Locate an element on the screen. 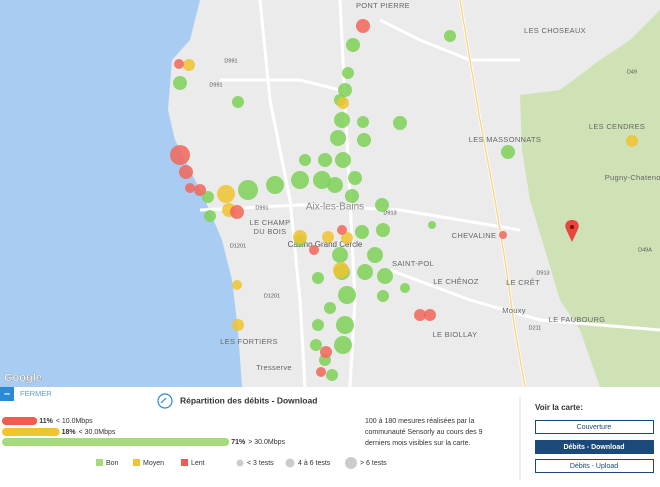 The image size is (660, 487). view-title: Voir la carte: is located at coordinates (559, 407).